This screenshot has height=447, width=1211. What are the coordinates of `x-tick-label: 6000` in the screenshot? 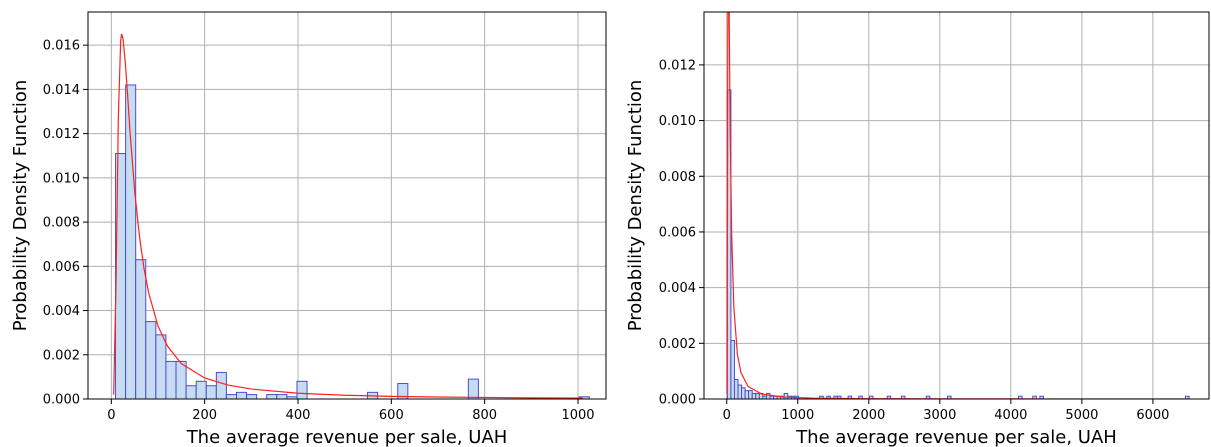 It's located at (1152, 415).